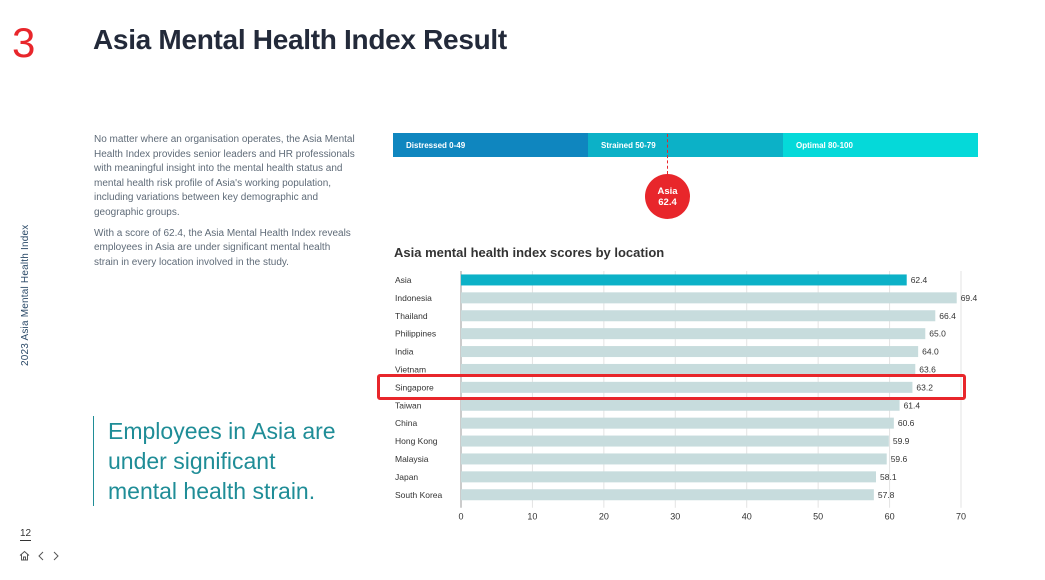  Describe the element at coordinates (919, 280) in the screenshot. I see `data-label: 62.4` at that location.